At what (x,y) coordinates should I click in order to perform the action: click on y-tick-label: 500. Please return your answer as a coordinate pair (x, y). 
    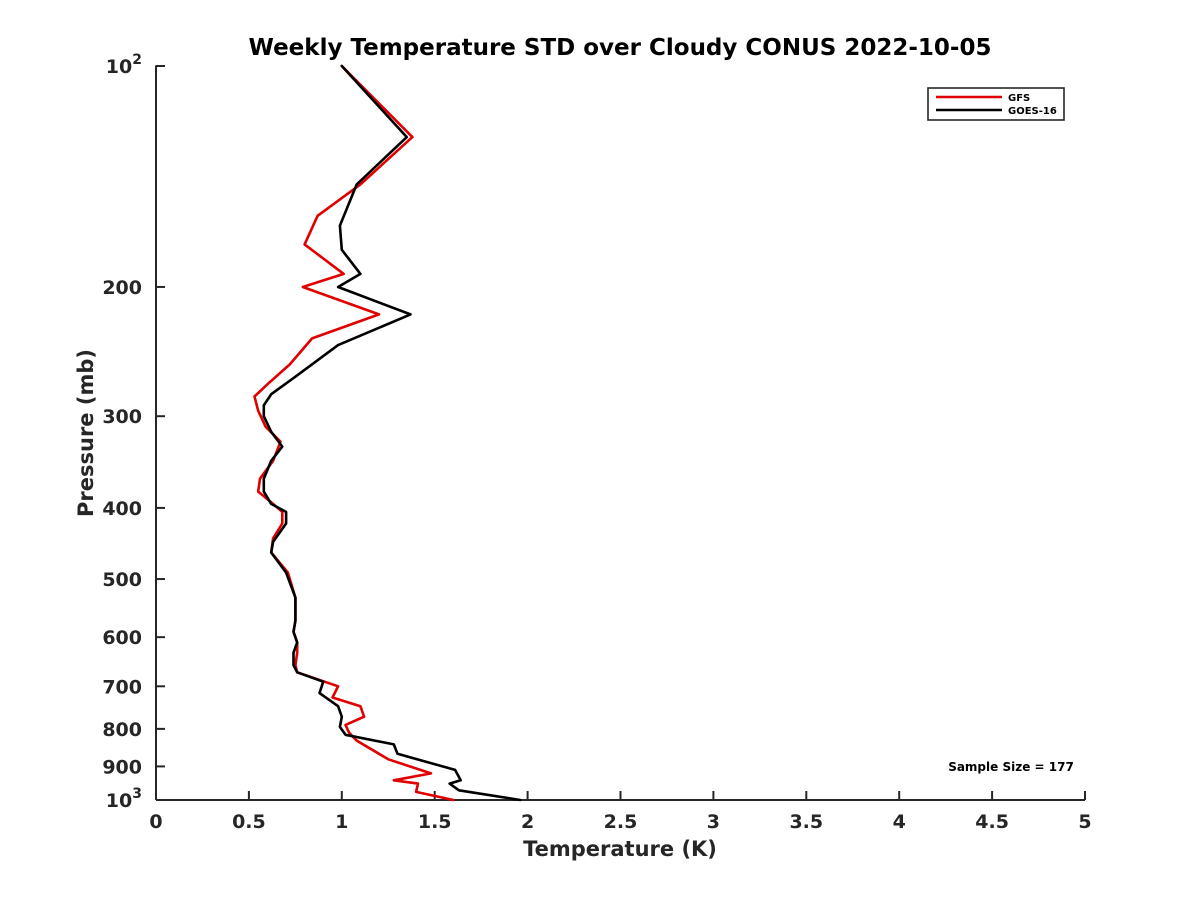
    Looking at the image, I should click on (122, 580).